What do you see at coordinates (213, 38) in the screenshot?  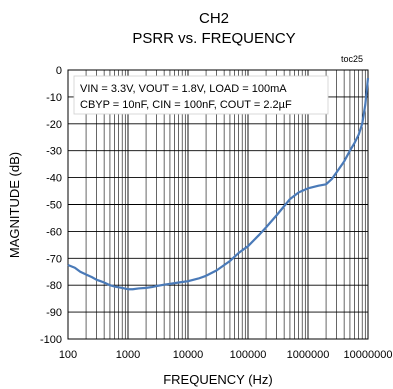 I see `chart-subtitle: PSRR vs. FREQUENCY` at bounding box center [213, 38].